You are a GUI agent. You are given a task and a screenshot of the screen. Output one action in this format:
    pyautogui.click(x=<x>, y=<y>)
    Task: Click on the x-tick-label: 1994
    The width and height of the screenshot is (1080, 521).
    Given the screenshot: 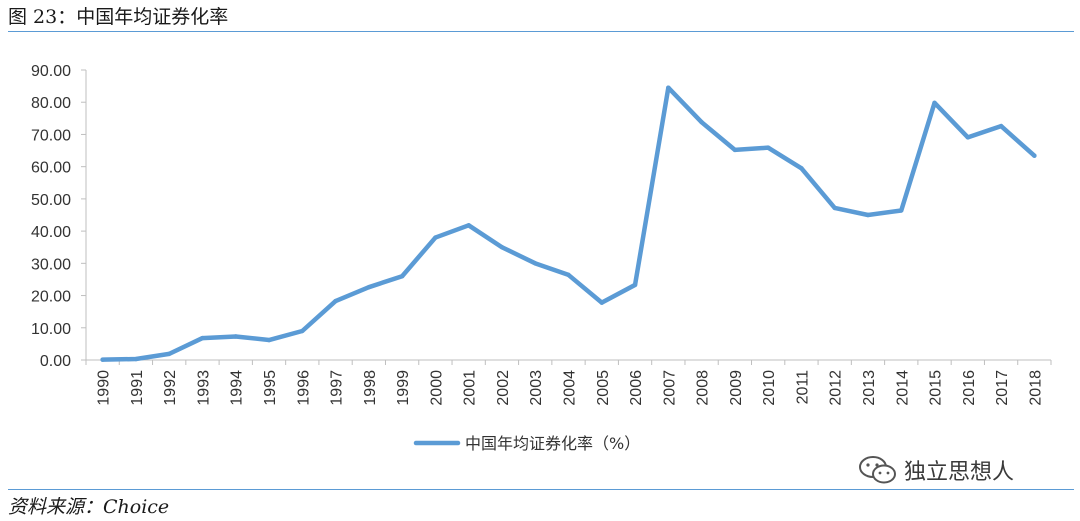 What is the action you would take?
    pyautogui.click(x=237, y=388)
    